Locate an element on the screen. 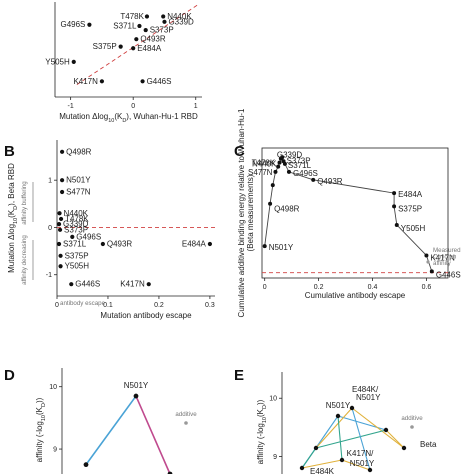 This screenshot has width=474, height=474. panel-c-point-k417n is located at coordinates (426, 255).